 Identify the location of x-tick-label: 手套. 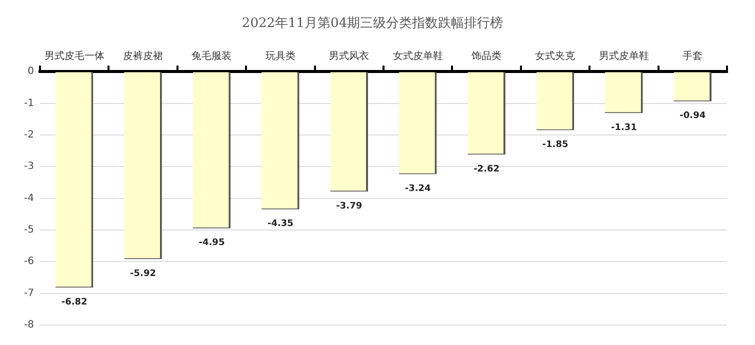
(692, 56).